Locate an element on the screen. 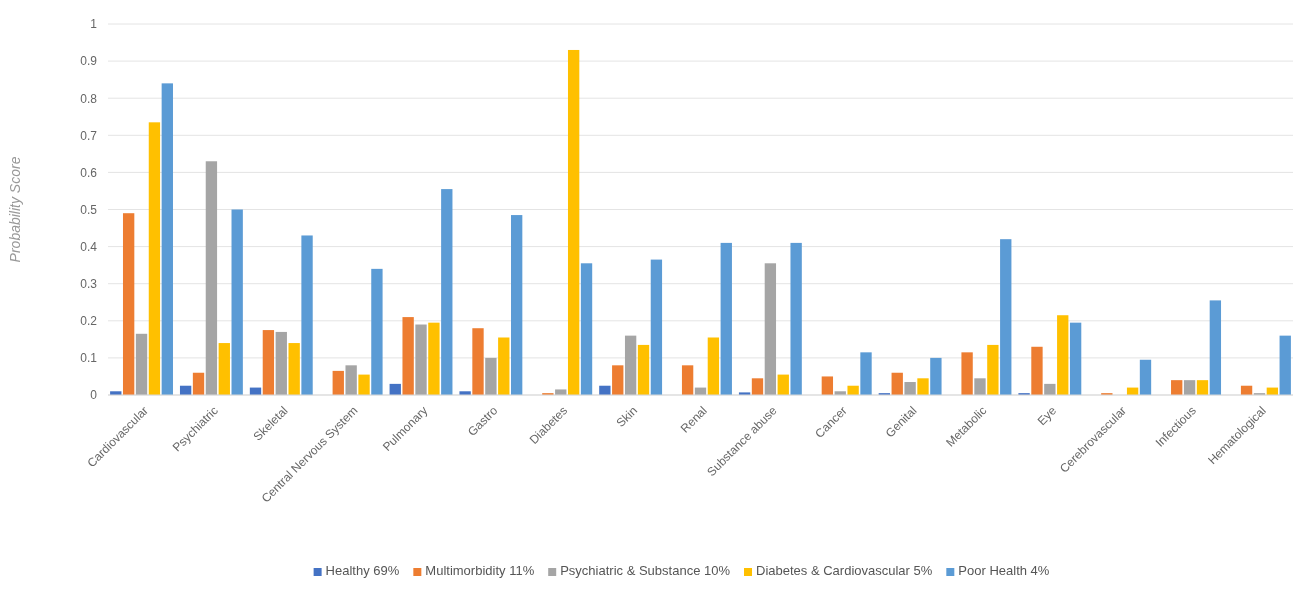 This screenshot has width=1297, height=607. y-tick-label: 0.8 is located at coordinates (89, 98).